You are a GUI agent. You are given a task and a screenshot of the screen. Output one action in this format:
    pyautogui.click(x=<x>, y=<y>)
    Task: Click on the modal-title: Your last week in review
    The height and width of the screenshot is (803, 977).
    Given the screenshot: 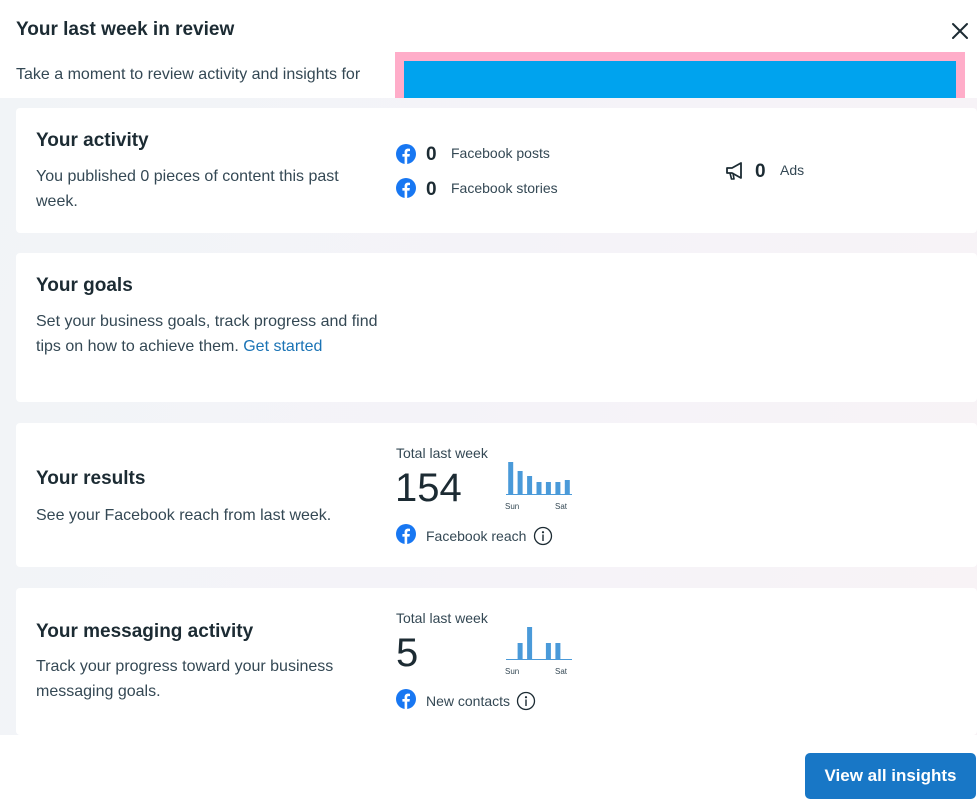 What is the action you would take?
    pyautogui.click(x=125, y=29)
    